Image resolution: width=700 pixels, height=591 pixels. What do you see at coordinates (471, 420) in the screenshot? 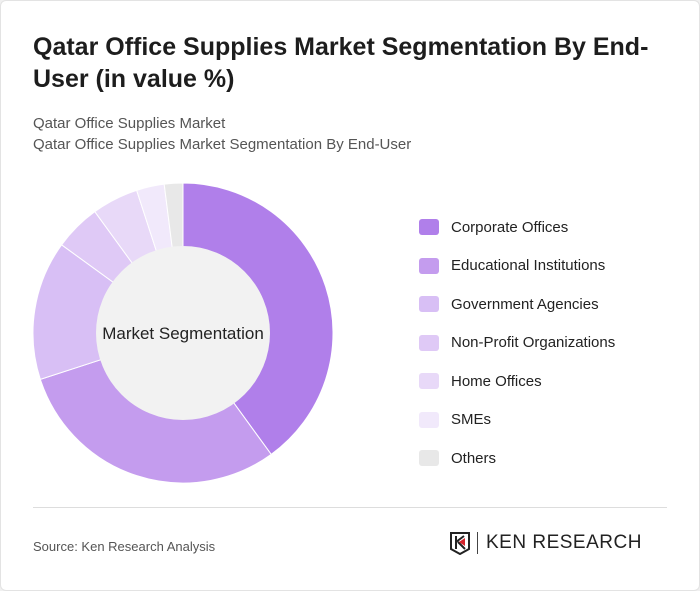
I see `legend-label: SMEs` at bounding box center [471, 420].